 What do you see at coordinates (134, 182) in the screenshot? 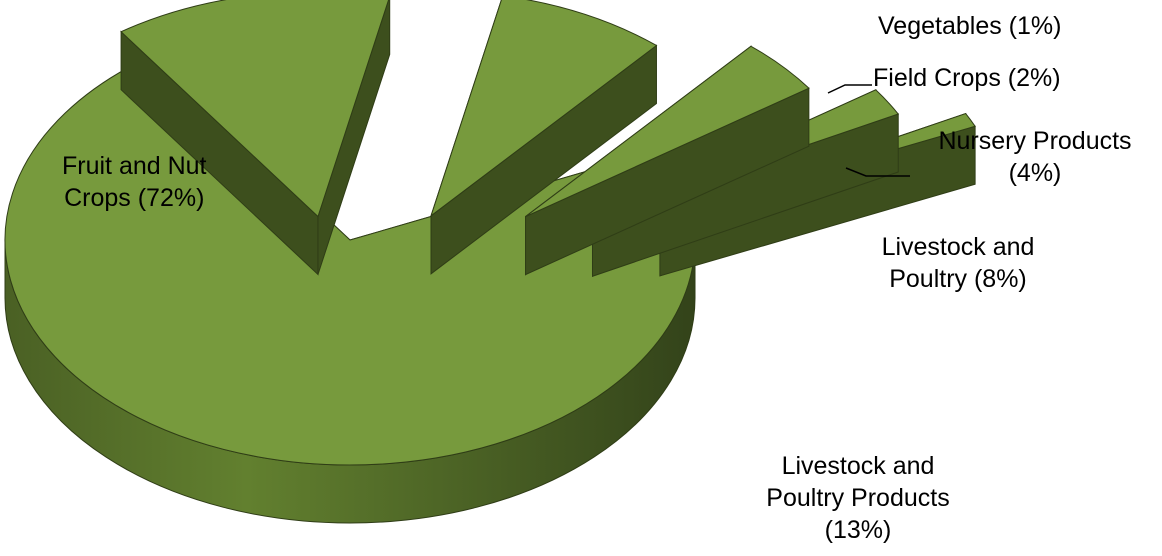
I see `label-fruit-and-nut-crops: Fruit and Nut Crops (72%)` at bounding box center [134, 182].